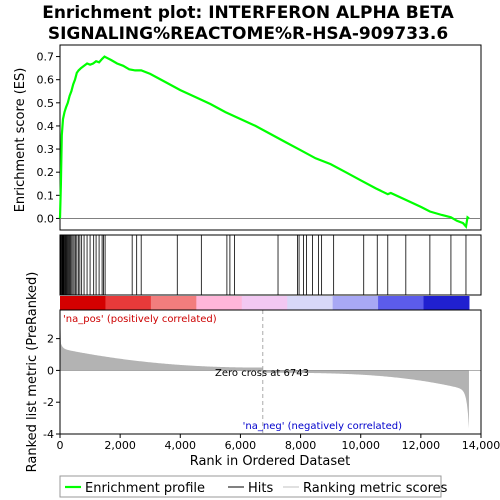 Image resolution: width=500 pixels, height=500 pixels. What do you see at coordinates (140, 319) in the screenshot?
I see `pos-correlated-label: 'na_pos' (positively correlated)` at bounding box center [140, 319].